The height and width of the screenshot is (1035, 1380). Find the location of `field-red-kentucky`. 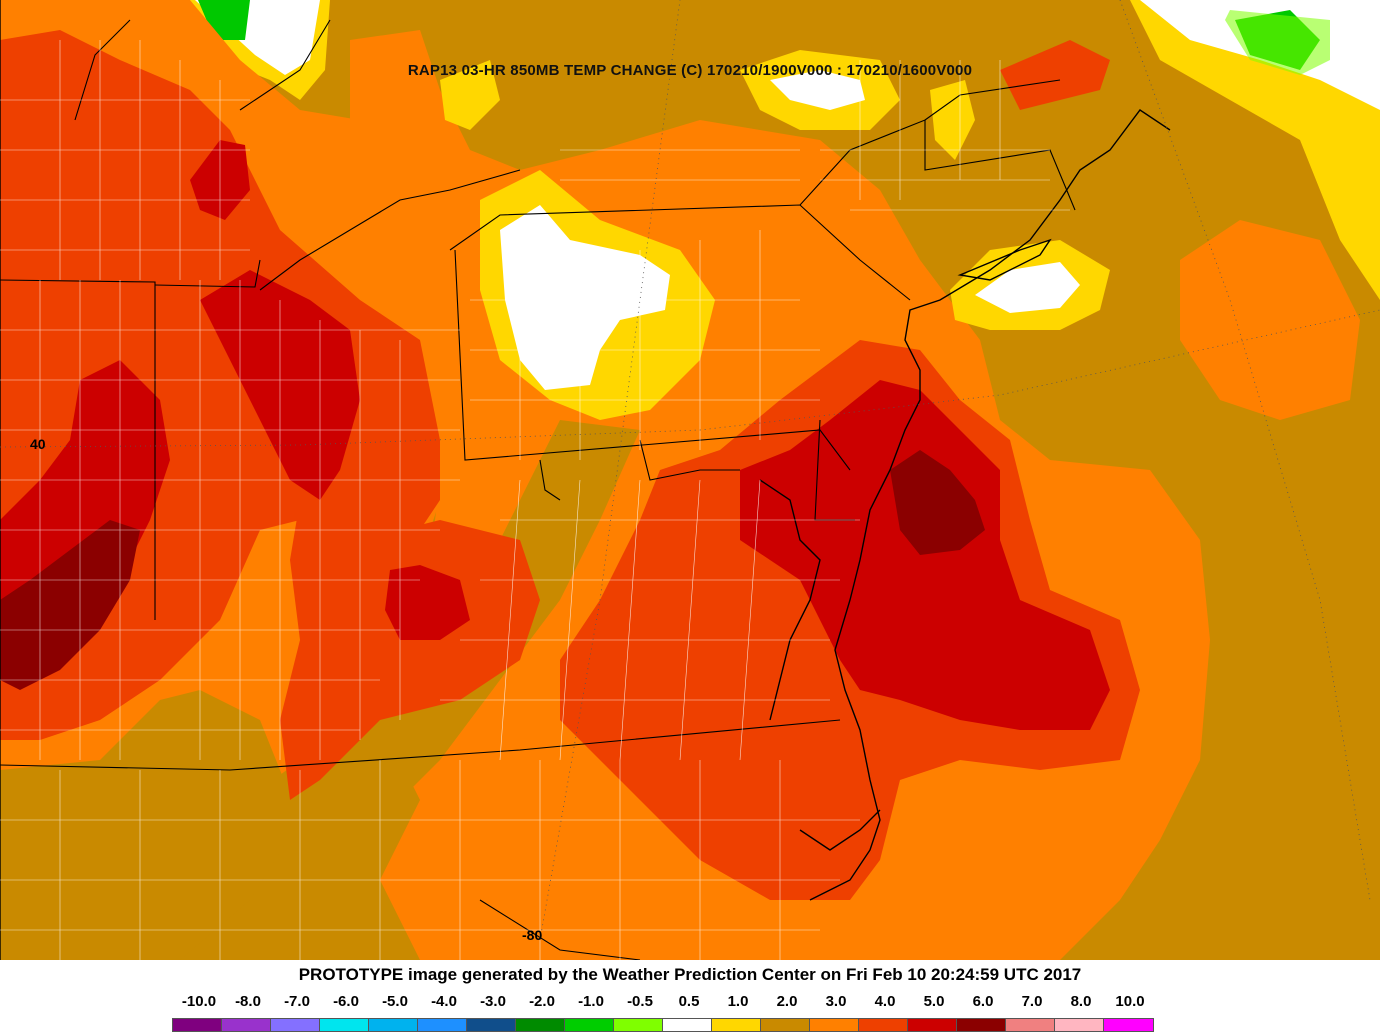

field-red-kentucky is located at coordinates (427, 602).